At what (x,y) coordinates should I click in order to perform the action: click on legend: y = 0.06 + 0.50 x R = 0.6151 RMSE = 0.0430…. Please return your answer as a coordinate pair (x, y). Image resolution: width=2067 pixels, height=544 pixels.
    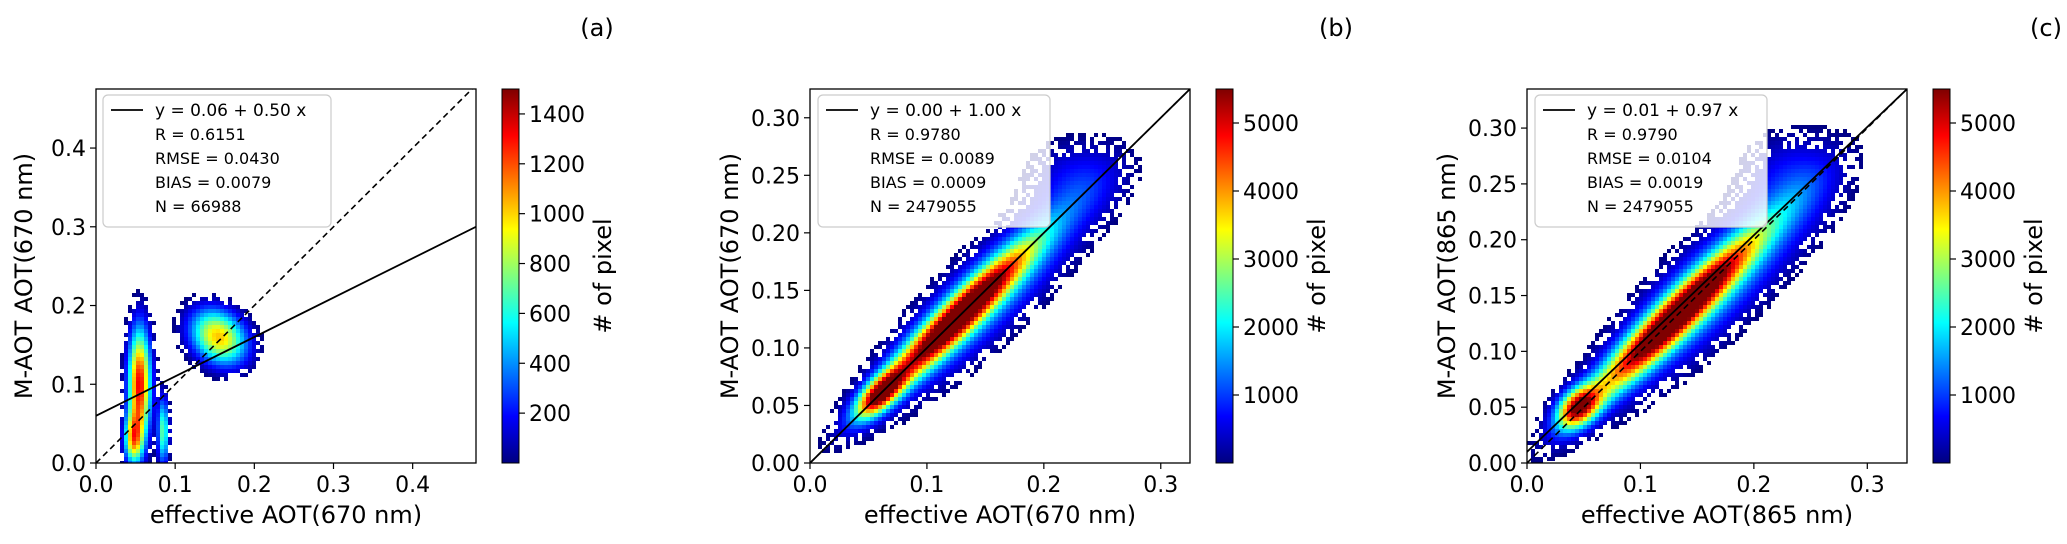
    Looking at the image, I should click on (217, 161).